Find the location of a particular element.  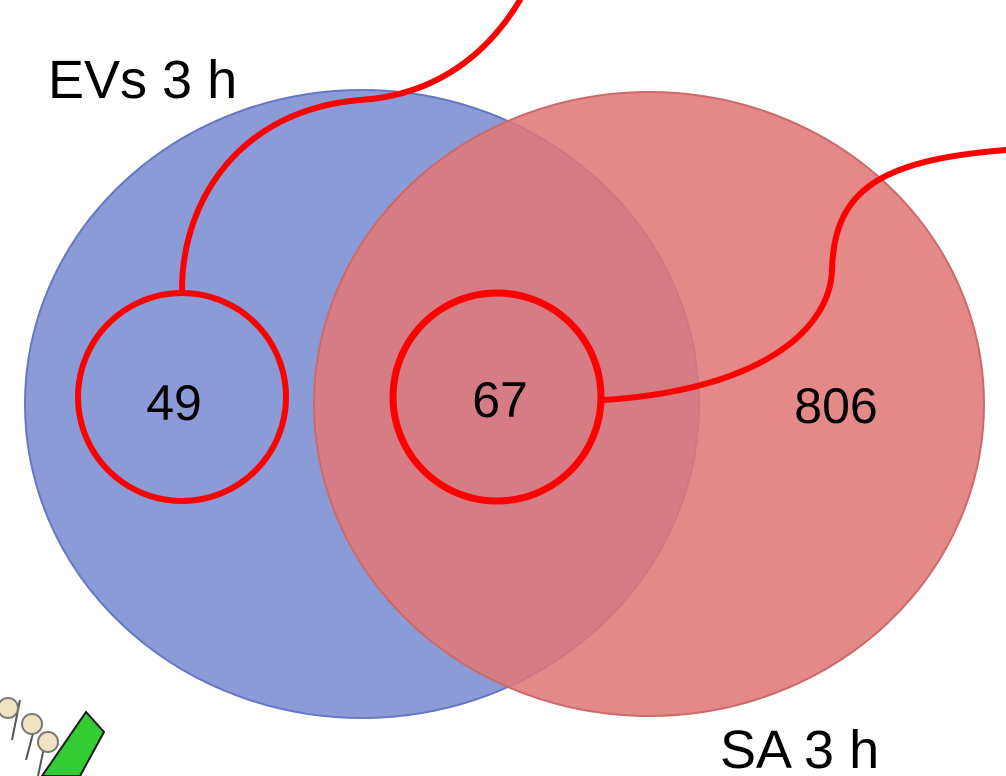

vesicle-icon is located at coordinates (53, 736).